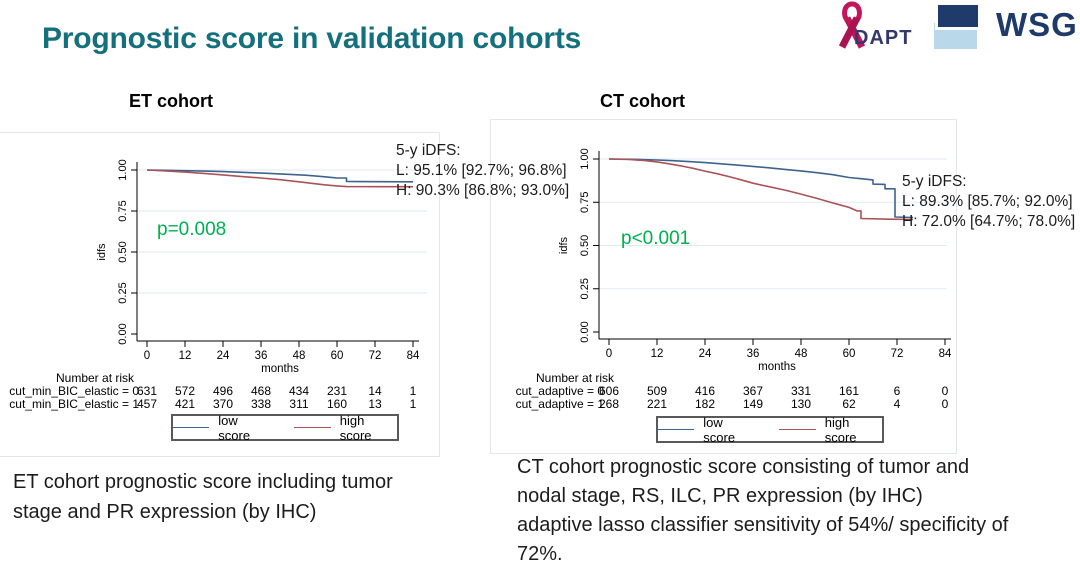 The height and width of the screenshot is (562, 1080). What do you see at coordinates (185, 391) in the screenshot?
I see `risk-count: 572` at bounding box center [185, 391].